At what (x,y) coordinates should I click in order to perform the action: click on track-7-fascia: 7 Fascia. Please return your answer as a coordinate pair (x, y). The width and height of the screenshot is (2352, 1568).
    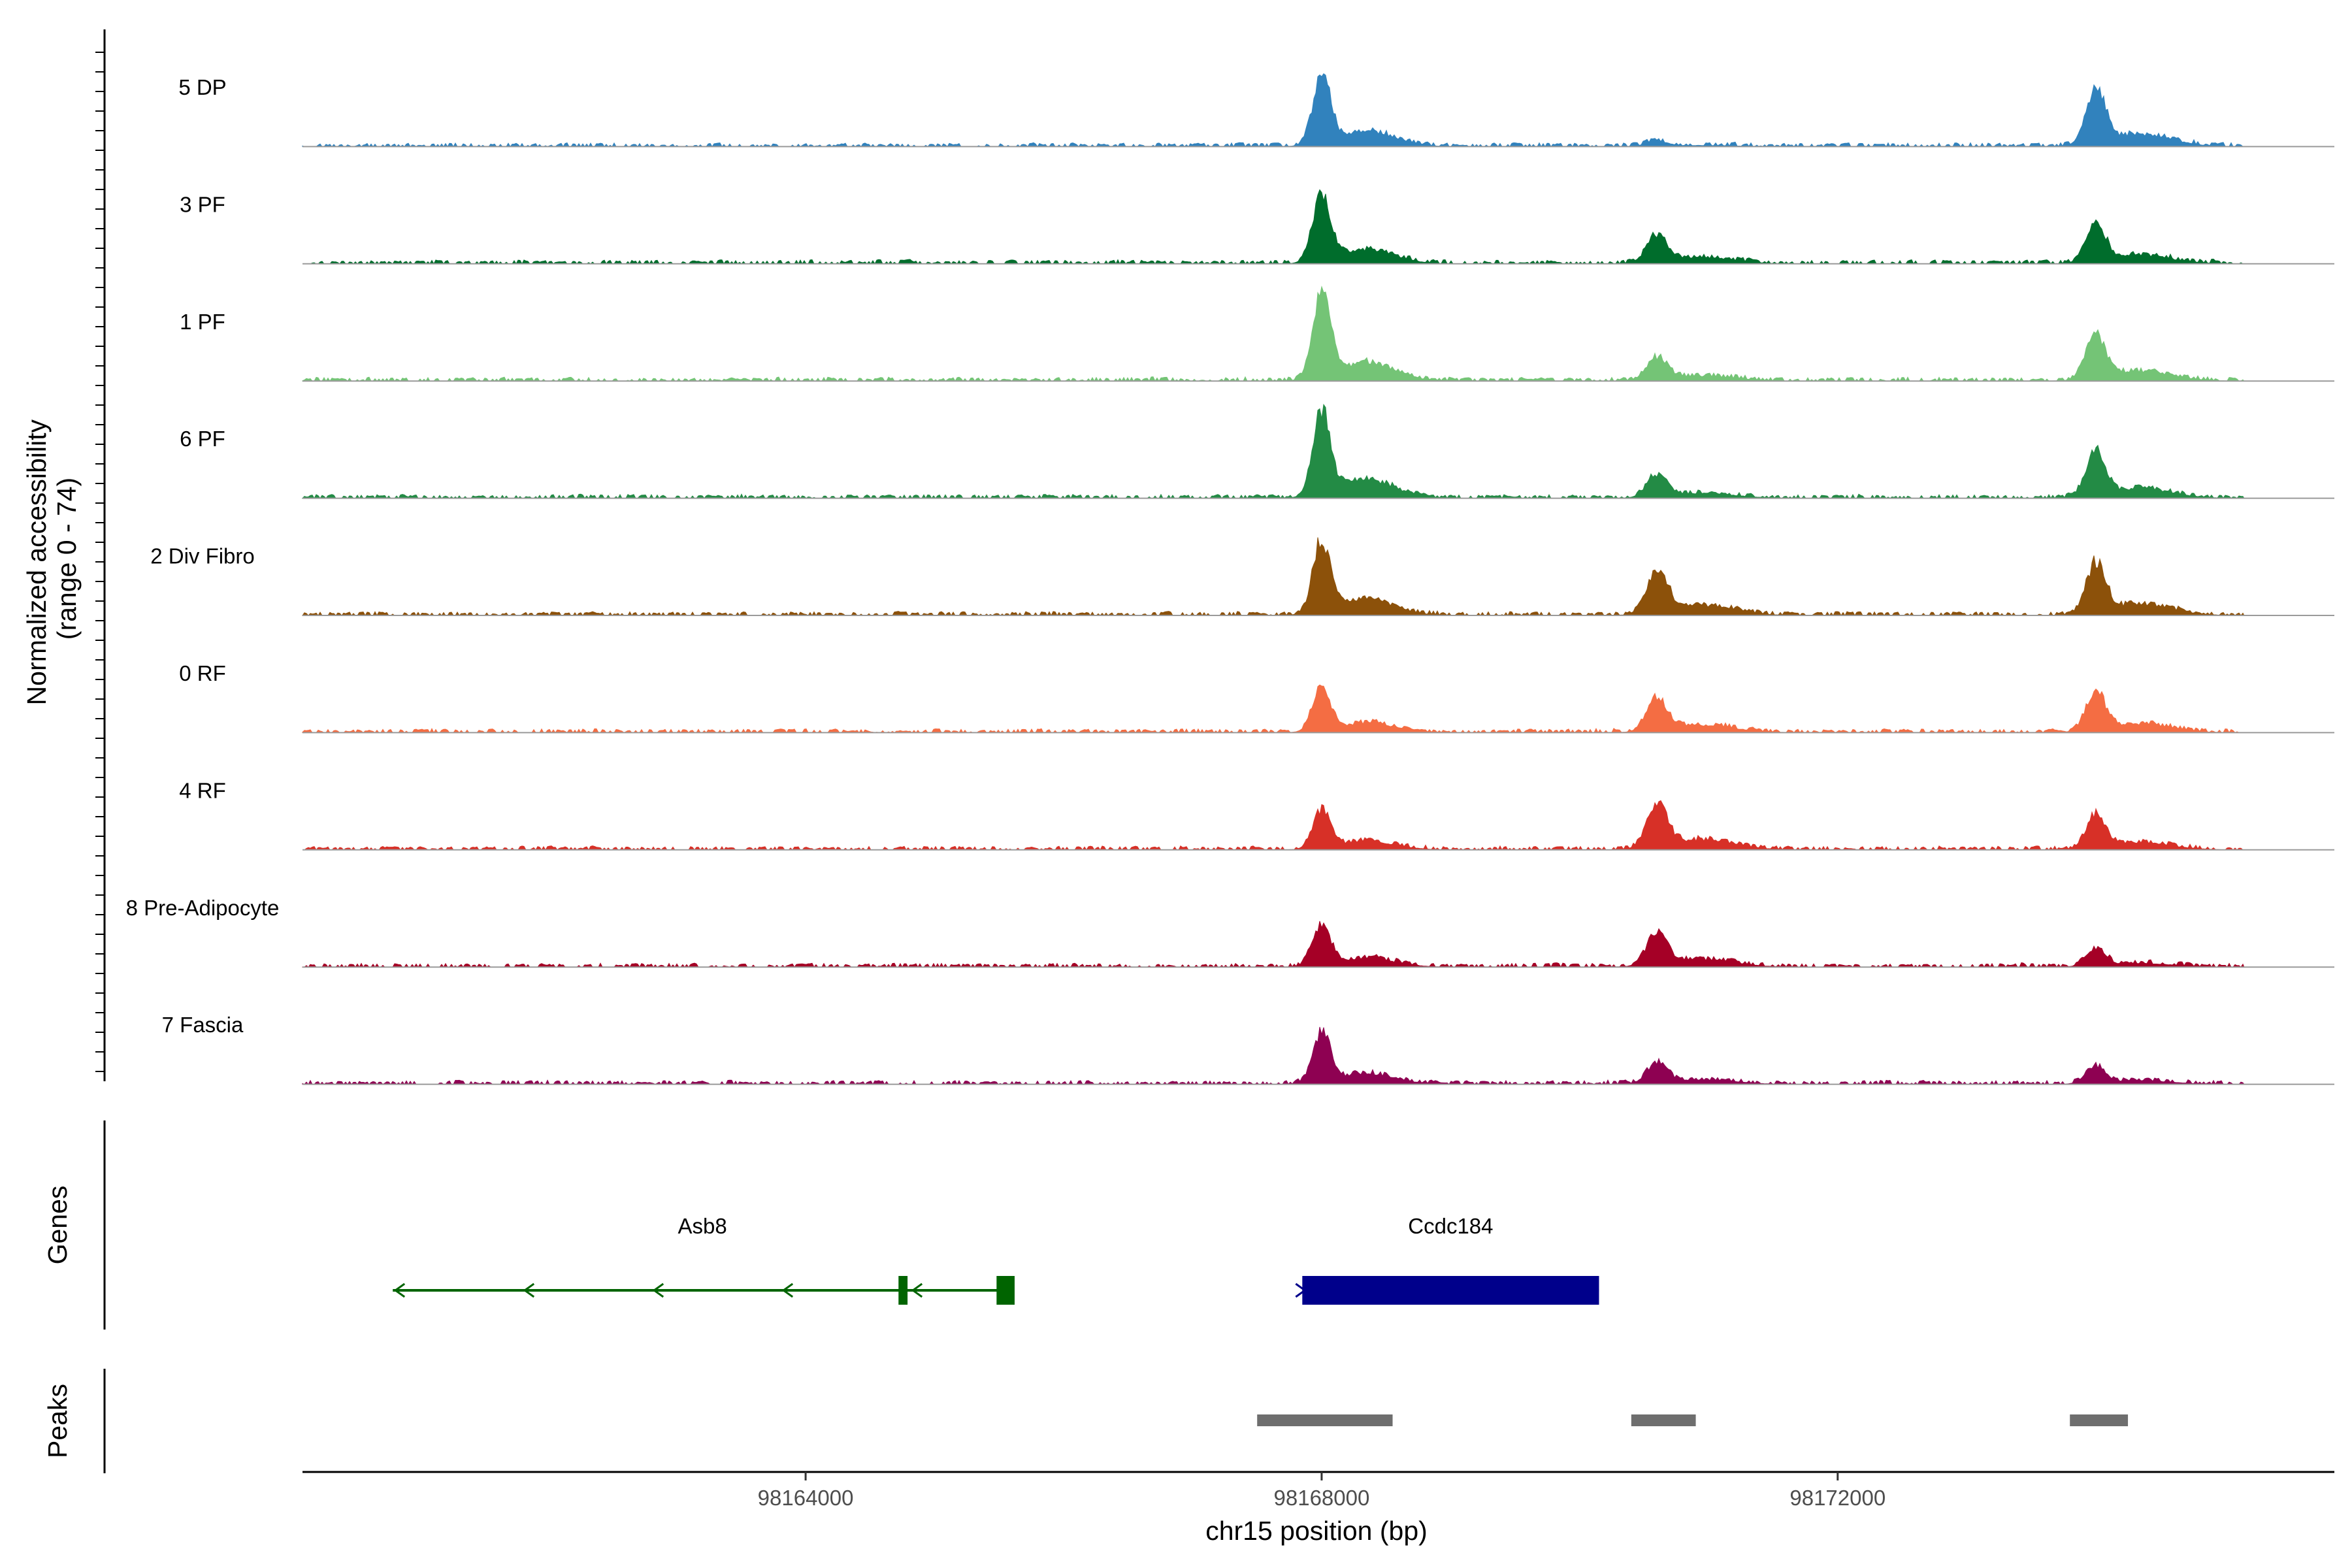
    Looking at the image, I should click on (1248, 1049).